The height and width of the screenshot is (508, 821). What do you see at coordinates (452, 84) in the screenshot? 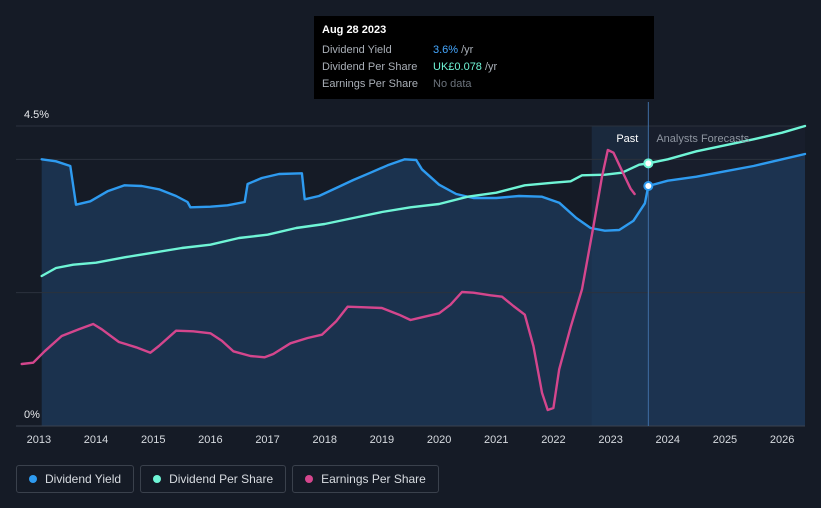
I see `tooltip-value: No data` at bounding box center [452, 84].